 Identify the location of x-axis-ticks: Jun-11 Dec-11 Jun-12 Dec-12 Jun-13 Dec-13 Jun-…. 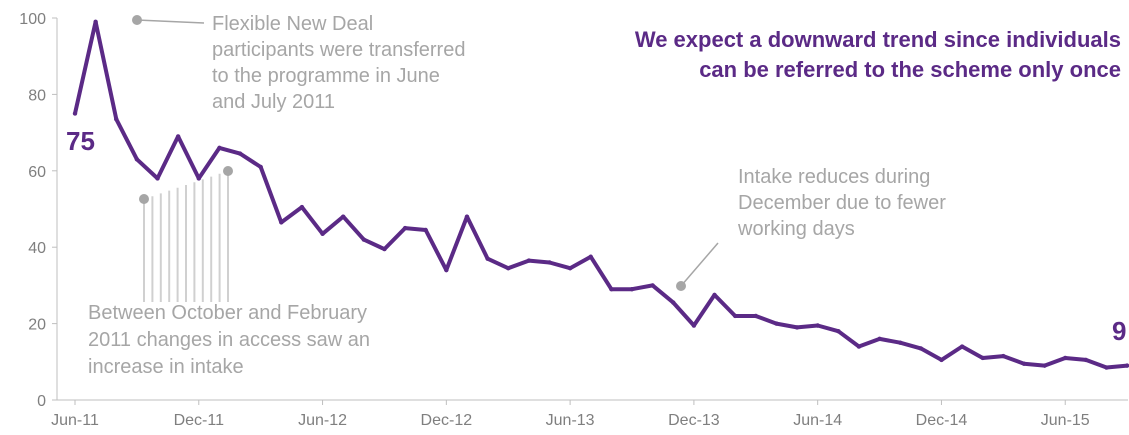
(570, 414).